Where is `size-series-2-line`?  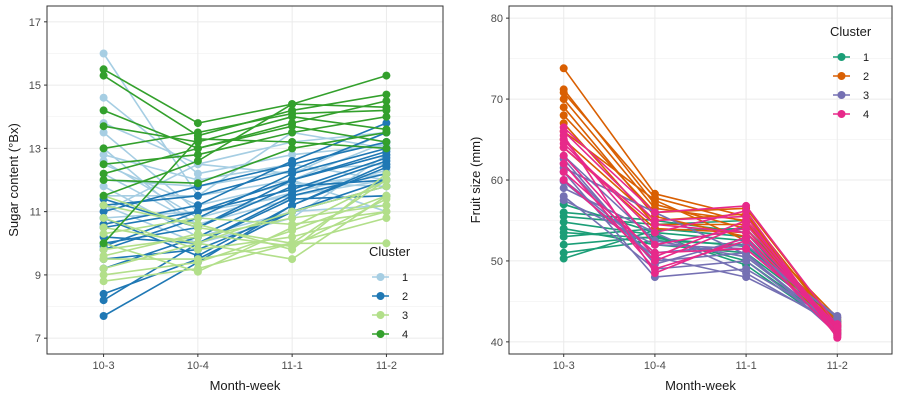 size-series-2-line is located at coordinates (700, 233).